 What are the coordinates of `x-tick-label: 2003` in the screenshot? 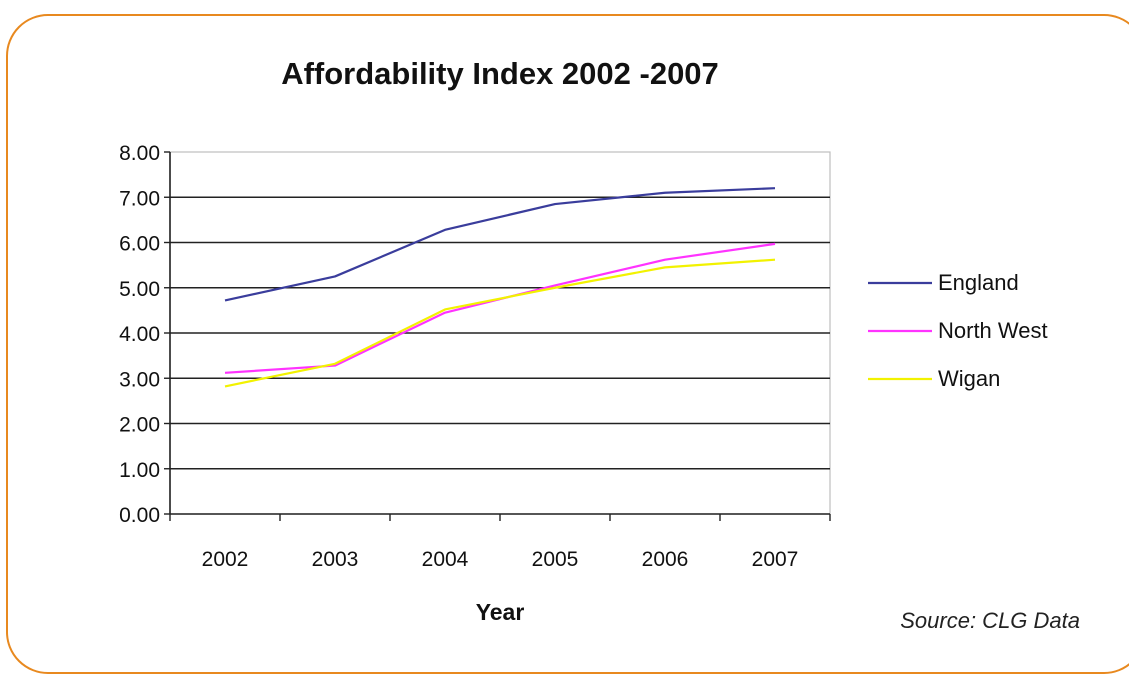 It's located at (335, 559).